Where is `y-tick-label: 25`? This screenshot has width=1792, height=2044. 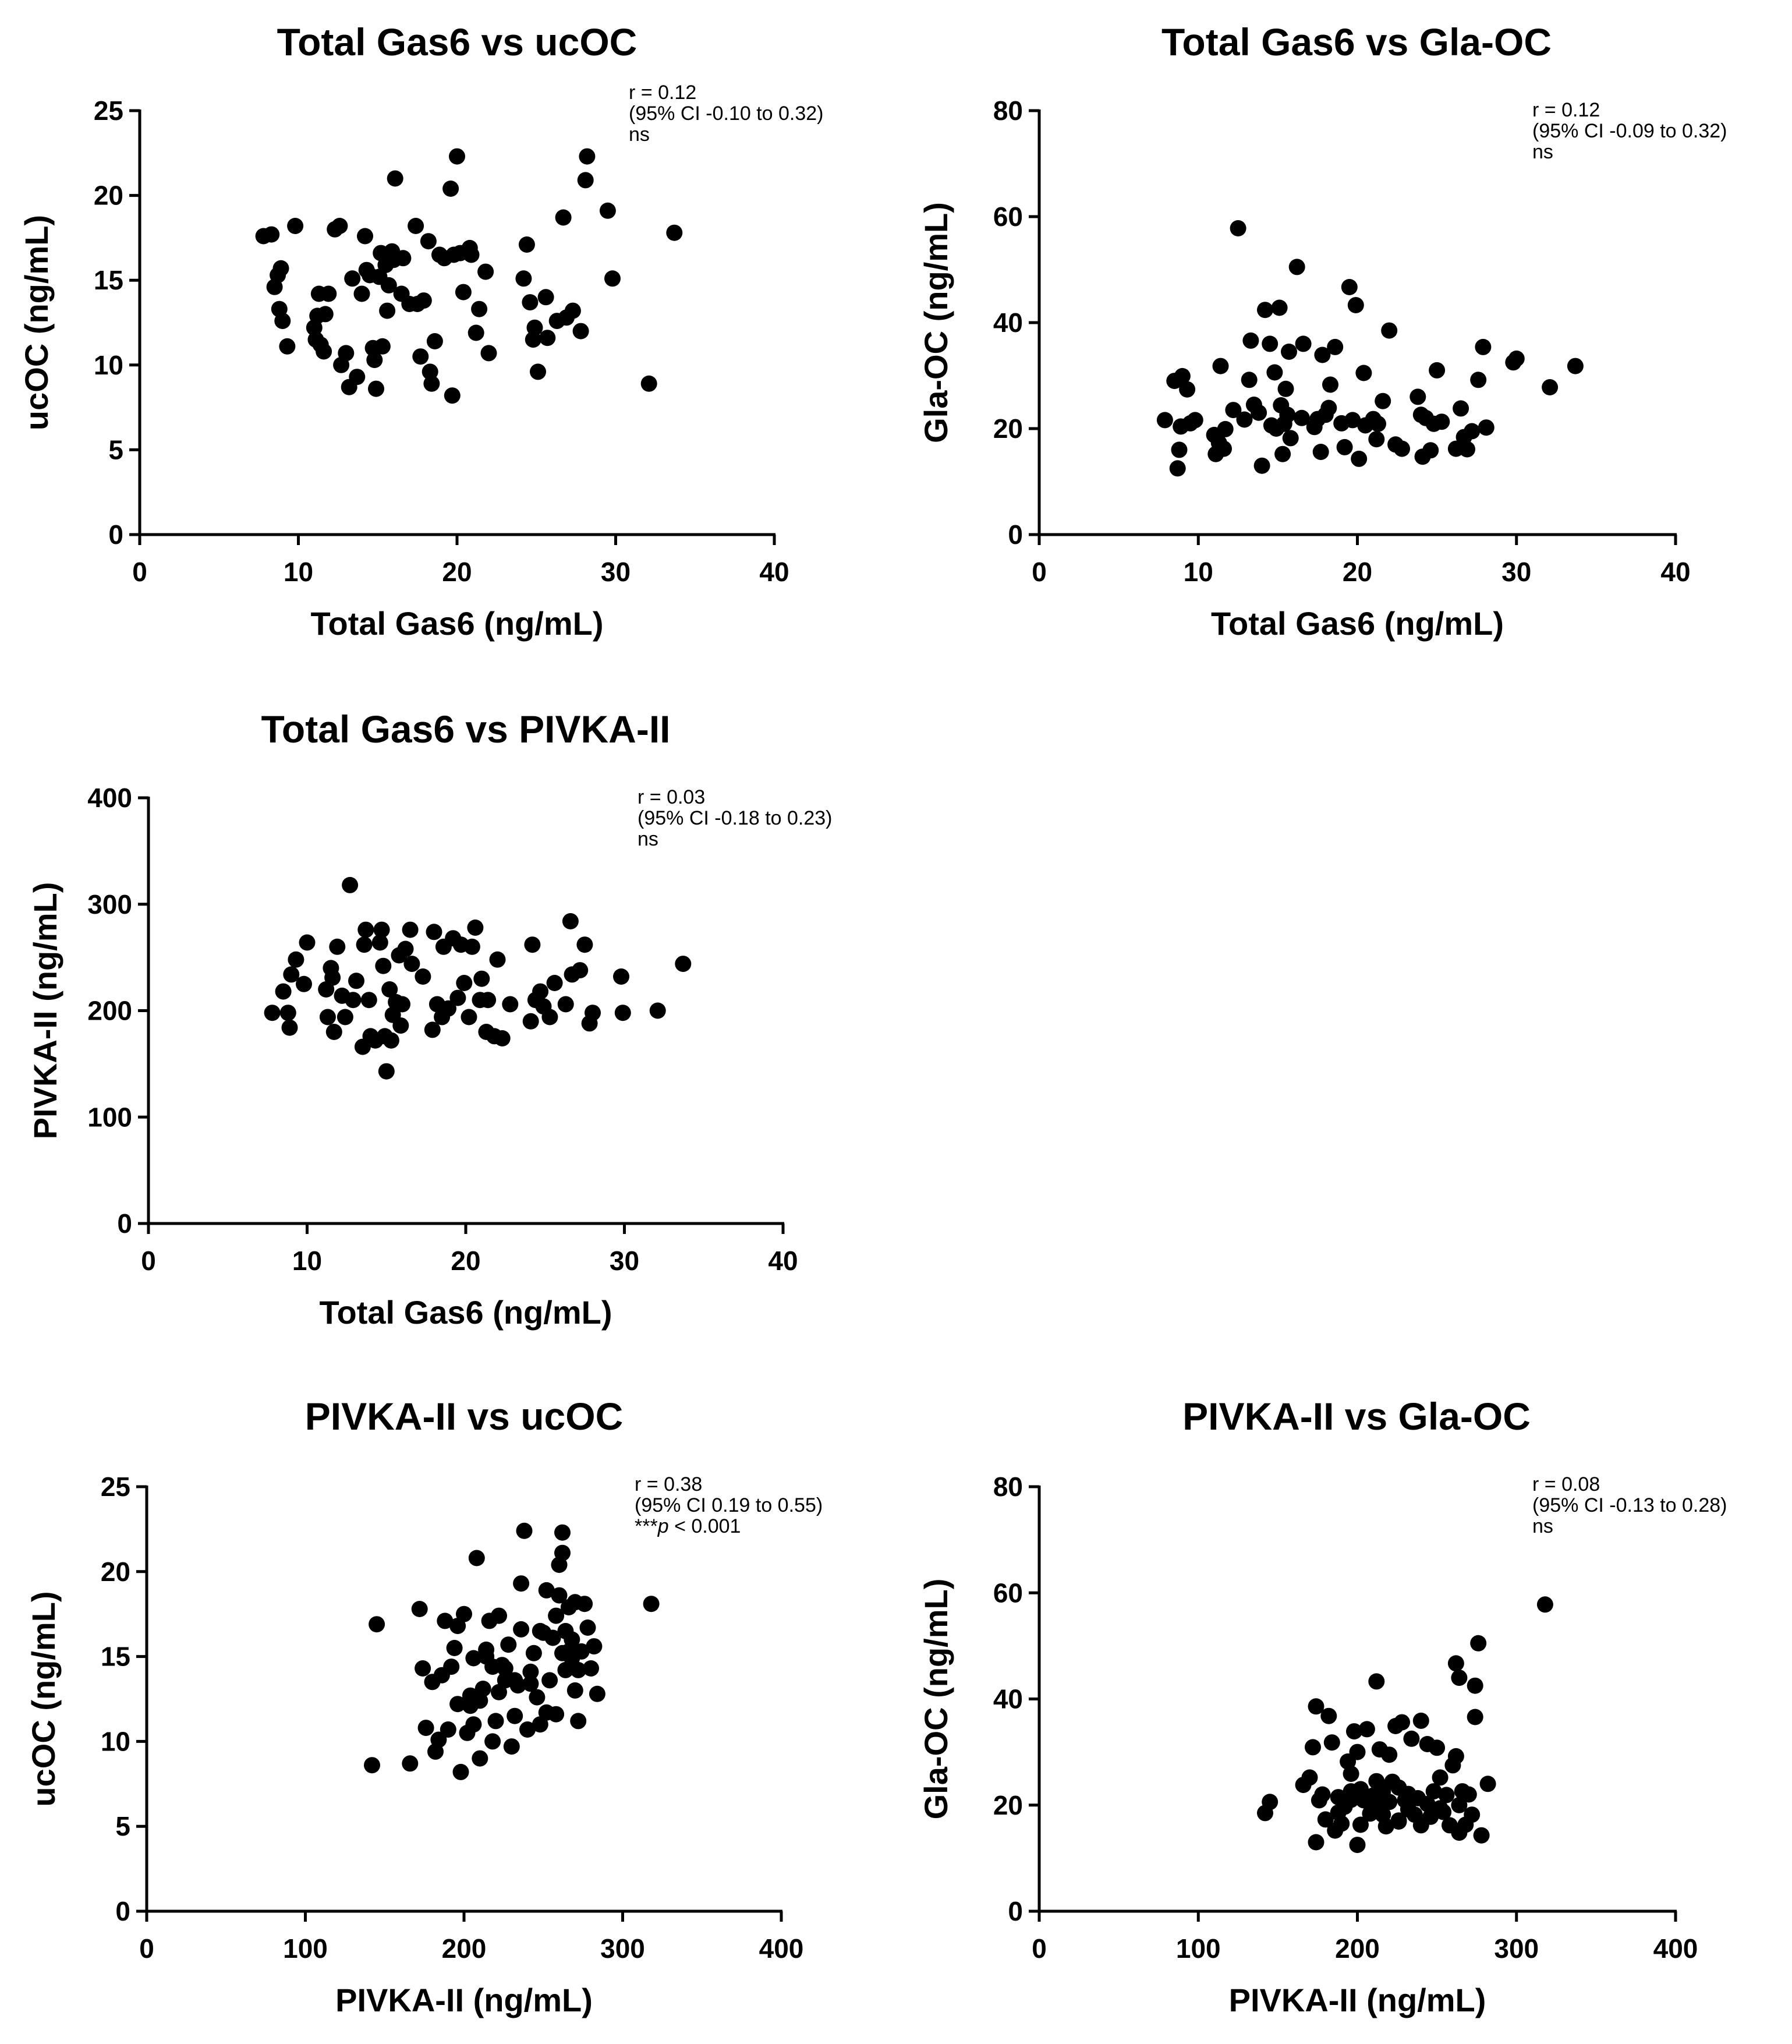 y-tick-label: 25 is located at coordinates (115, 1487).